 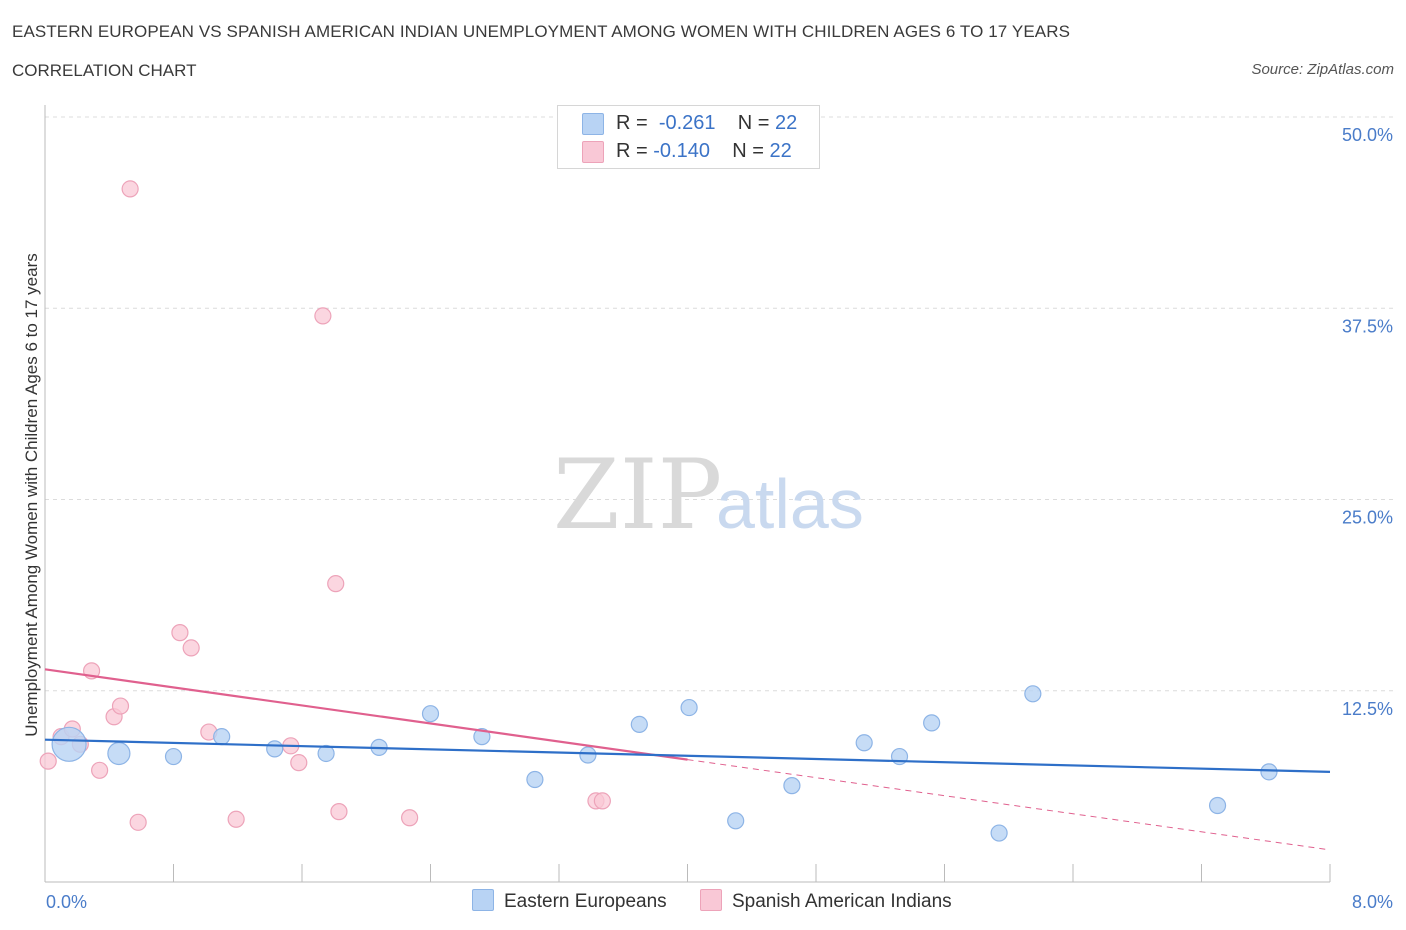 What do you see at coordinates (841, 901) in the screenshot?
I see `legend-label-spanish-american-indians: Spanish American Indians` at bounding box center [841, 901].